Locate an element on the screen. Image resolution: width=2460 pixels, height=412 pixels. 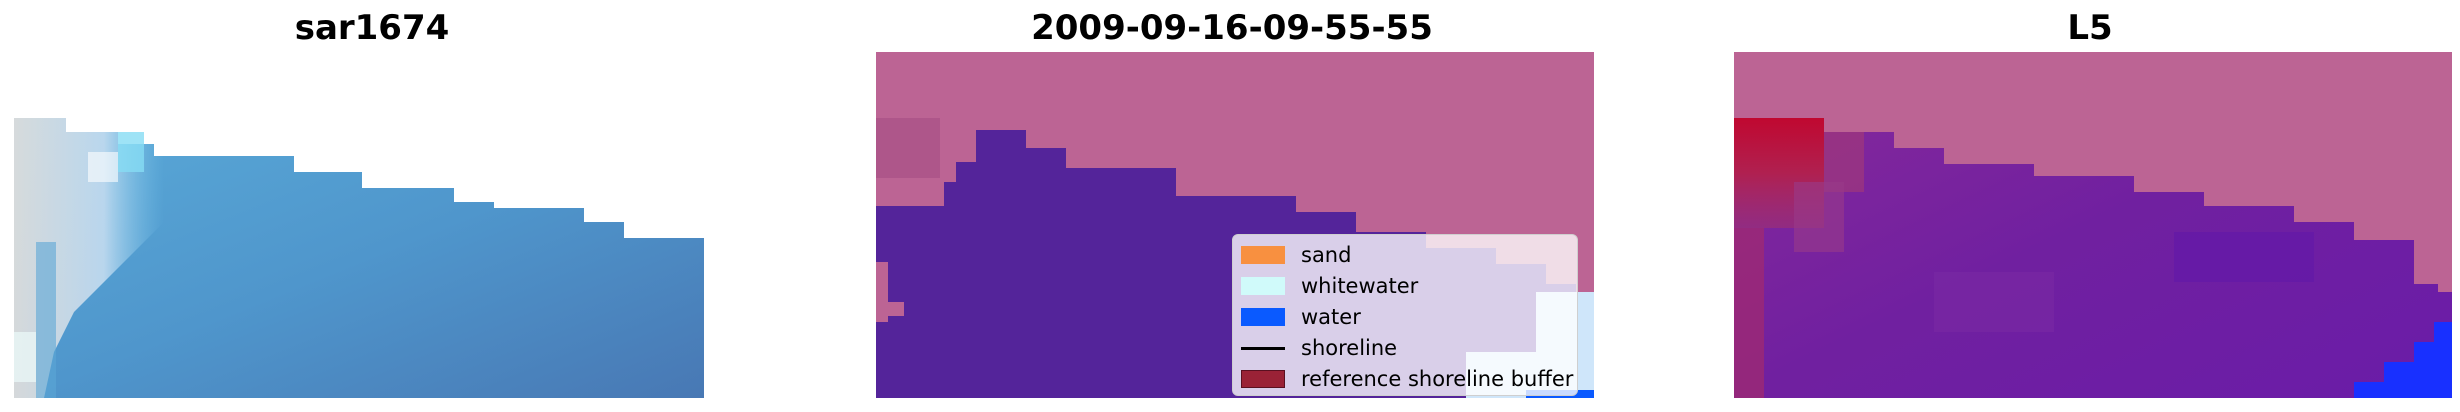
legend-item-whitewater: whitewater is located at coordinates (1329, 286).